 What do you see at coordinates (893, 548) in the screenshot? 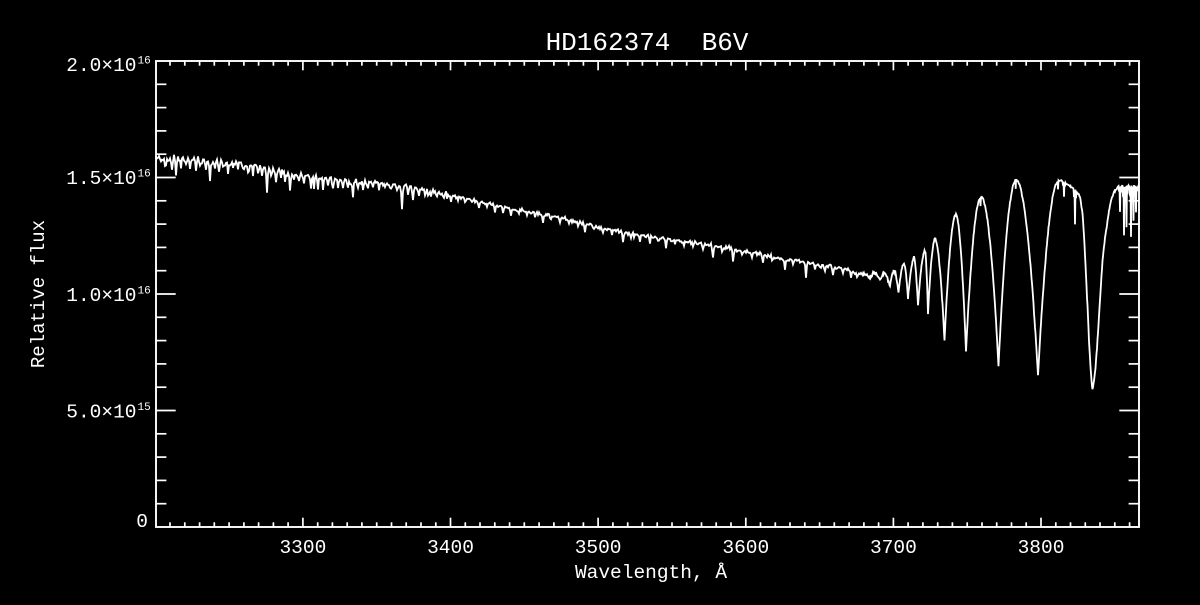
I see `svg-text: 3700` at bounding box center [893, 548].